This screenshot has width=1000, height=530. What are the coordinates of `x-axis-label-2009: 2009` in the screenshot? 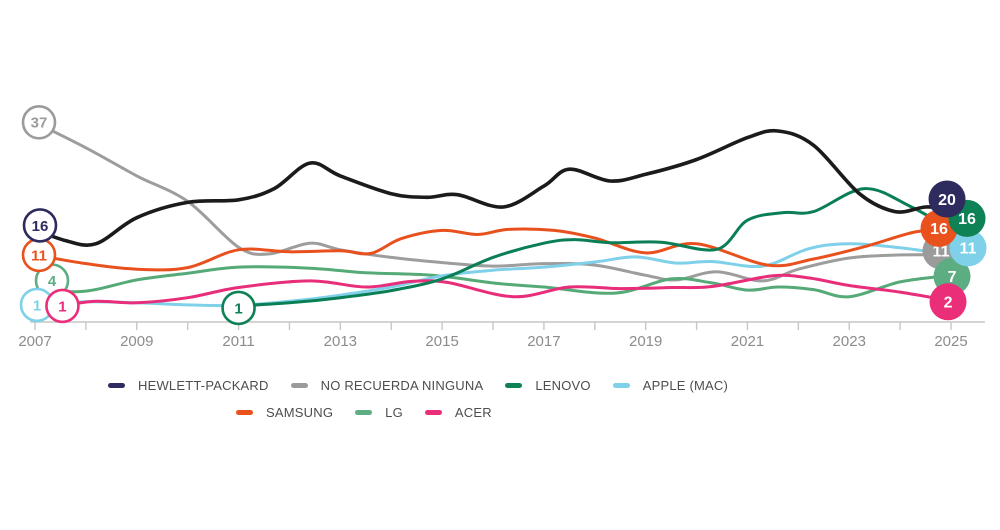 It's located at (136, 341).